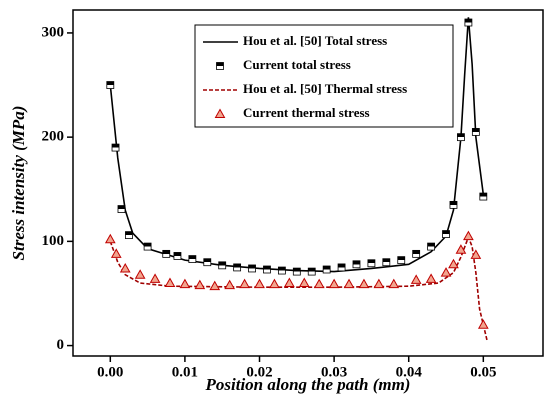  Describe the element at coordinates (297, 64) in the screenshot. I see `legend-label: Current total stress` at that location.